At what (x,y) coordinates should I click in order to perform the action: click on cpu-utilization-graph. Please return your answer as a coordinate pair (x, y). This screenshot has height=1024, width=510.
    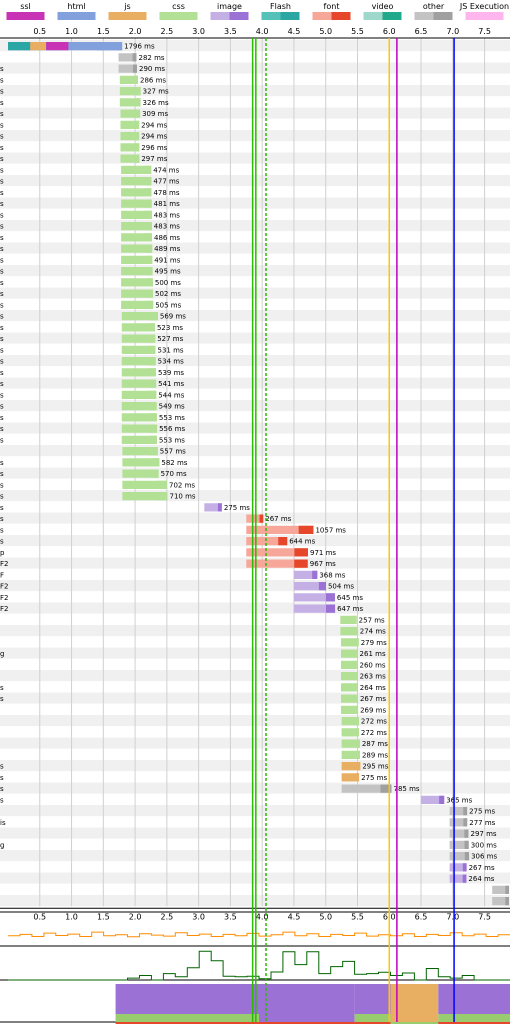
    Looking at the image, I should click on (255, 929).